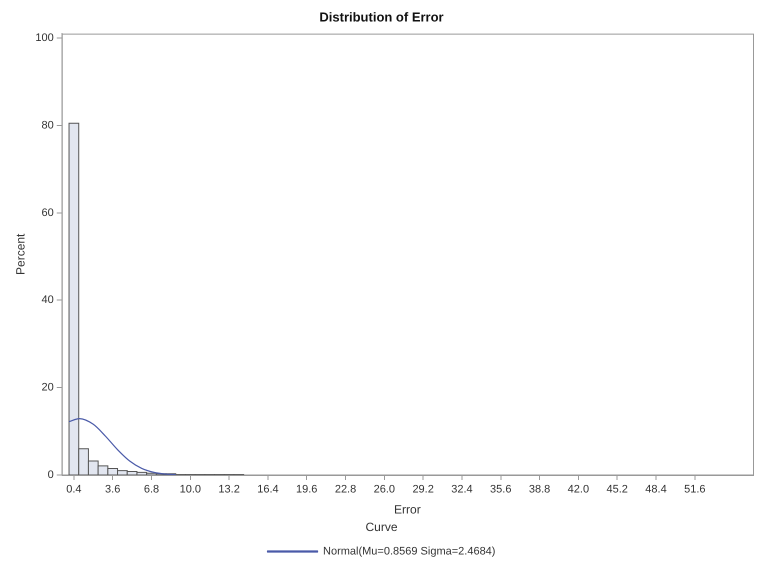 The image size is (759, 573). I want to click on y-tick-label: 100, so click(44, 38).